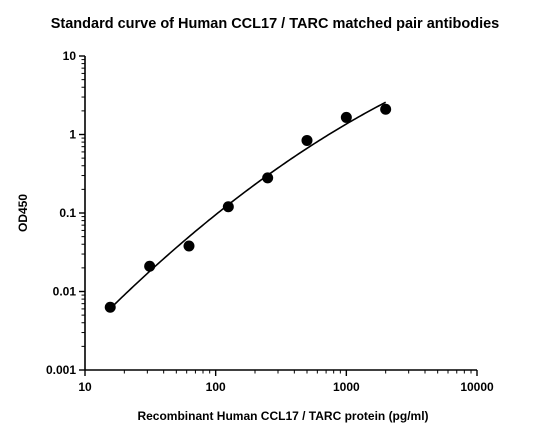  What do you see at coordinates (72, 135) in the screenshot?
I see `y-tick-label: 1` at bounding box center [72, 135].